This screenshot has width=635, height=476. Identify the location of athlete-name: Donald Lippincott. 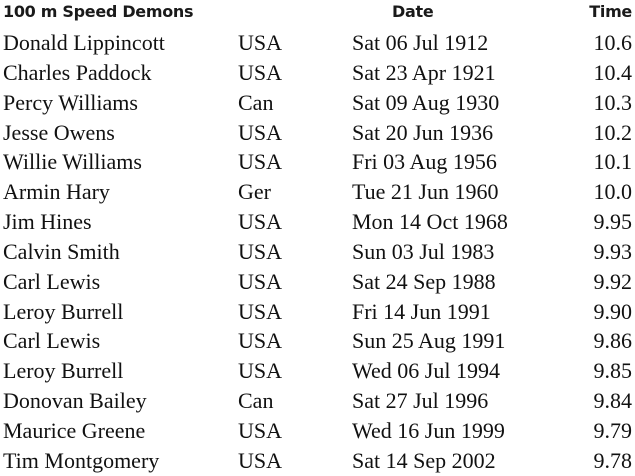
(84, 42).